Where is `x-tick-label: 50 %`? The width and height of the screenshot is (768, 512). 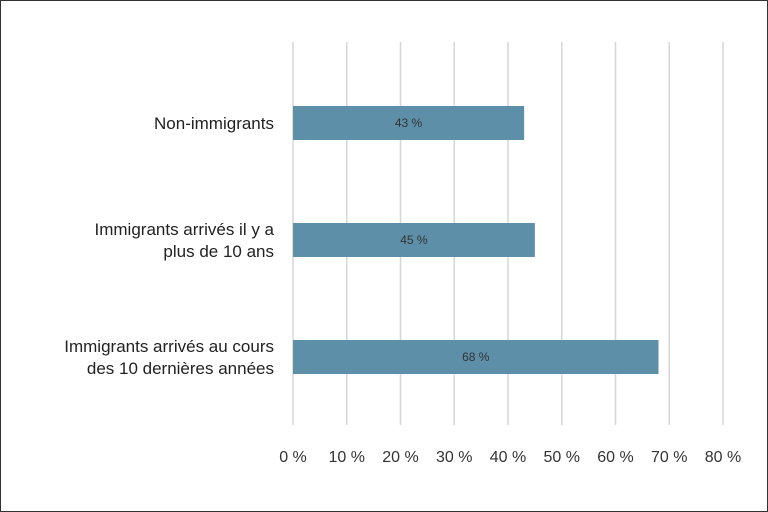 x-tick-label: 50 % is located at coordinates (562, 457).